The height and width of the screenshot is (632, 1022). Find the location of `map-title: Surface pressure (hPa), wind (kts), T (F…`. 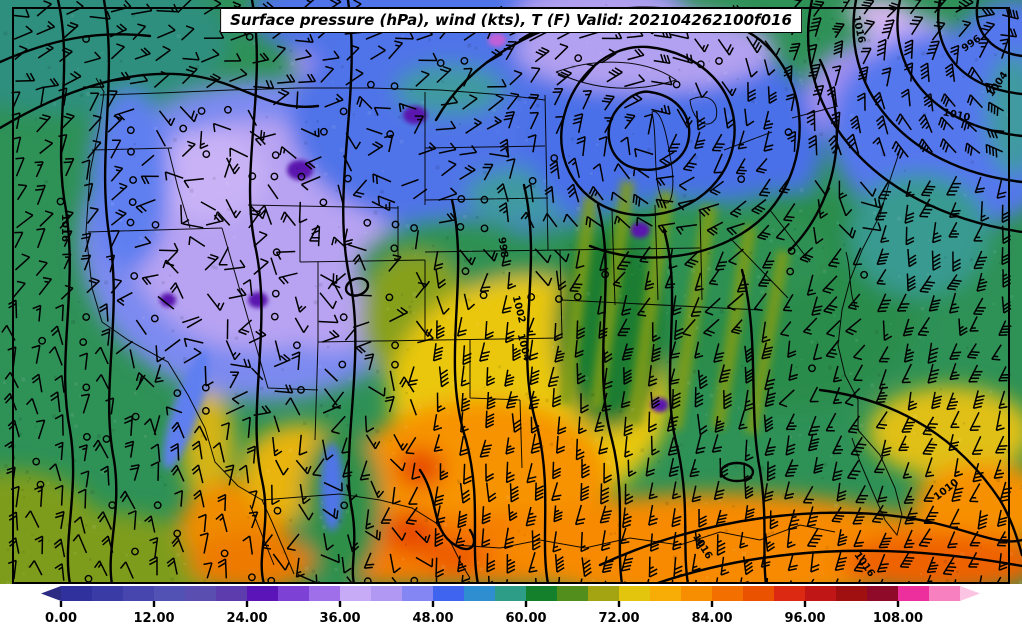

map-title: Surface pressure (hPa), wind (kts), T (F… is located at coordinates (511, 20).